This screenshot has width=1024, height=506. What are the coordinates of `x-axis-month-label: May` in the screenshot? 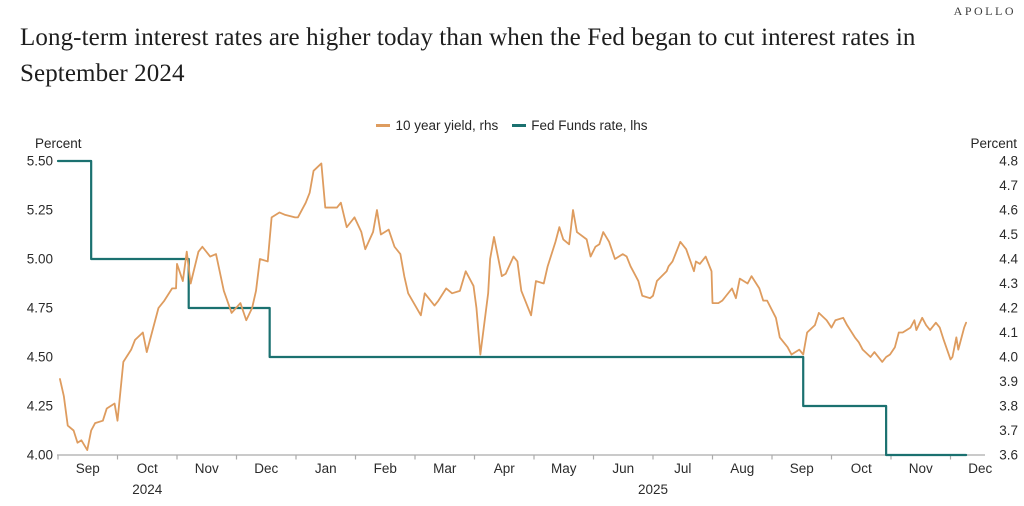 It's located at (564, 468).